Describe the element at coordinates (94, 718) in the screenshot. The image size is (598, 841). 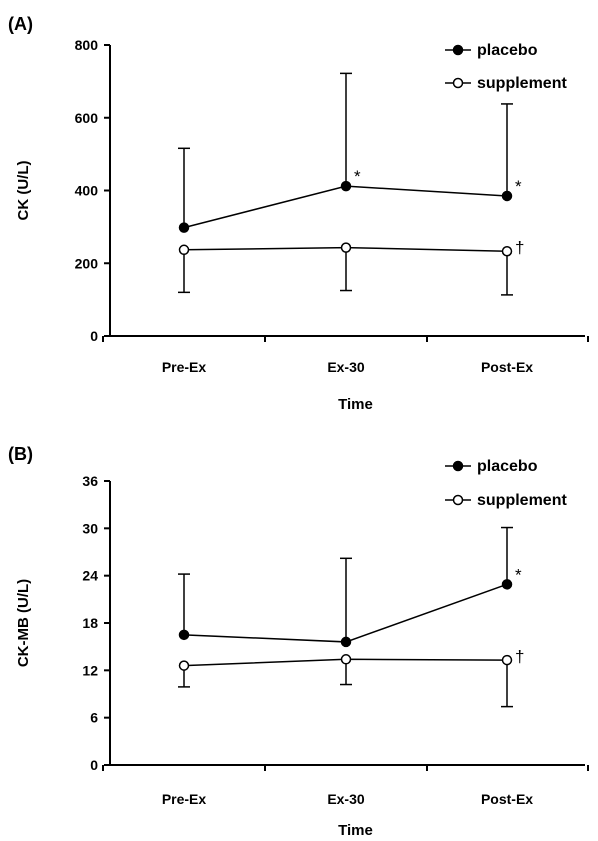
I see `y-tick-label: 6` at that location.